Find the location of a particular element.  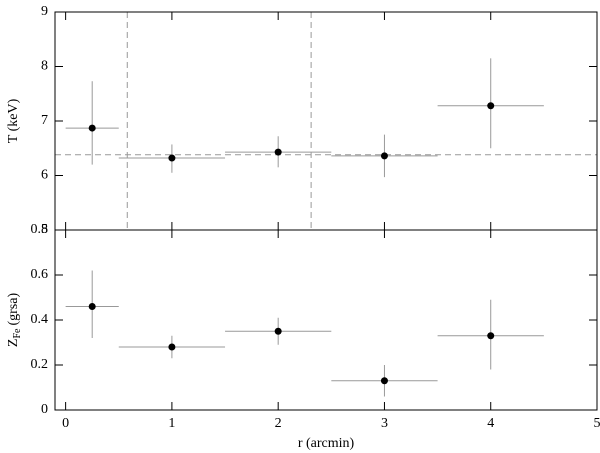

y-tick-label: 6 is located at coordinates (44, 175).